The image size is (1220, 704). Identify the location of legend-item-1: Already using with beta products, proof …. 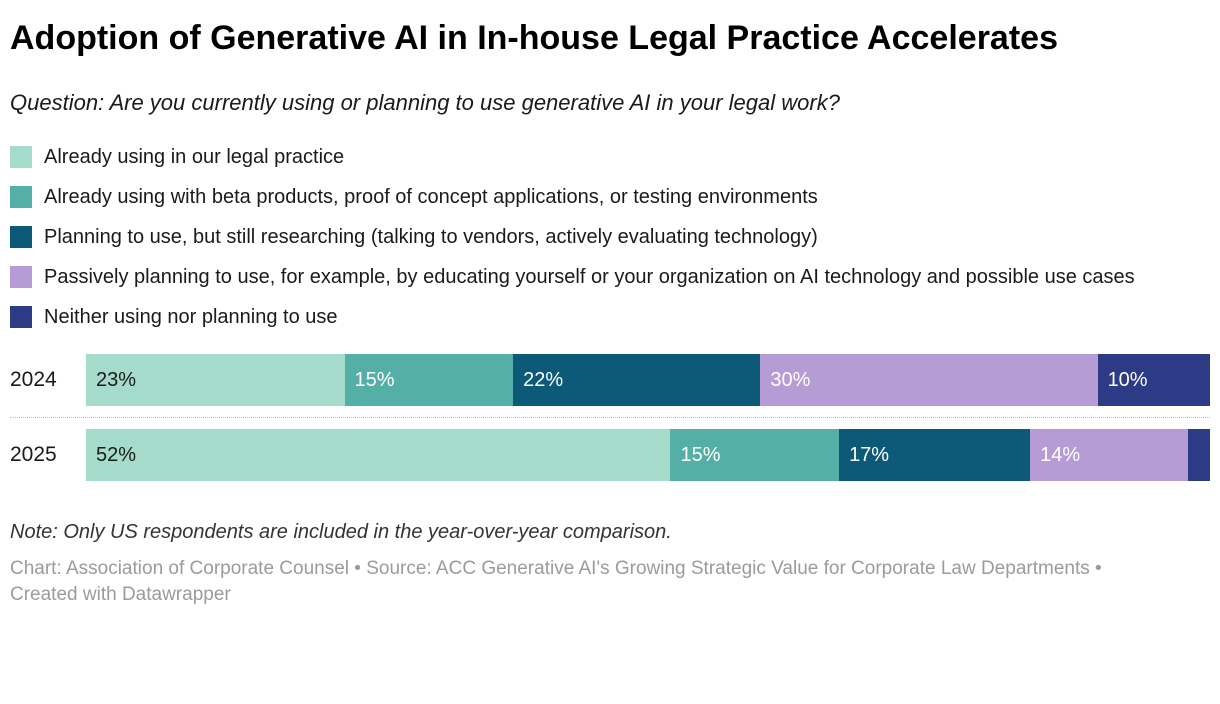
(610, 197).